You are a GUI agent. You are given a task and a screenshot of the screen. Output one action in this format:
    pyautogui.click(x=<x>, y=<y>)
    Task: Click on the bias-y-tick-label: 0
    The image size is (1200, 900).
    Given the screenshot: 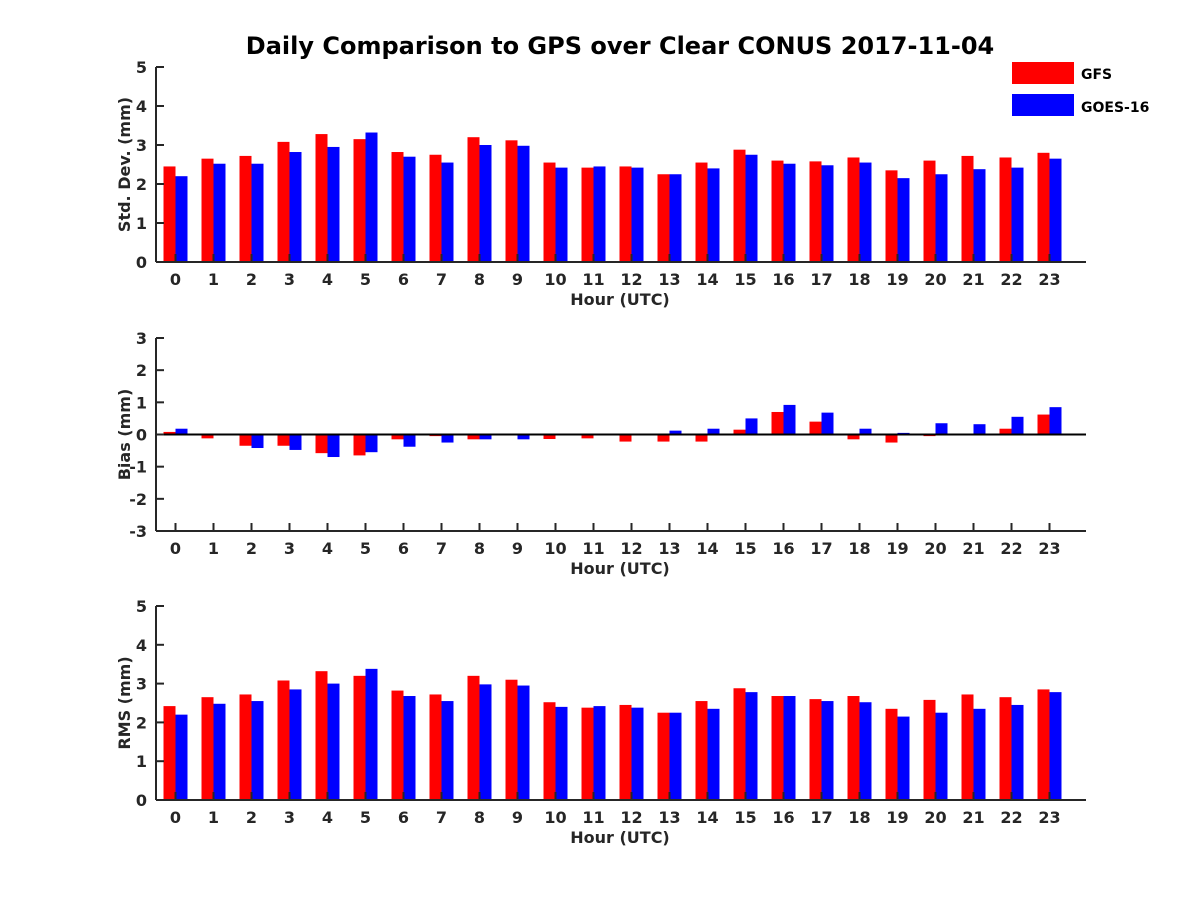 What is the action you would take?
    pyautogui.click(x=141, y=435)
    